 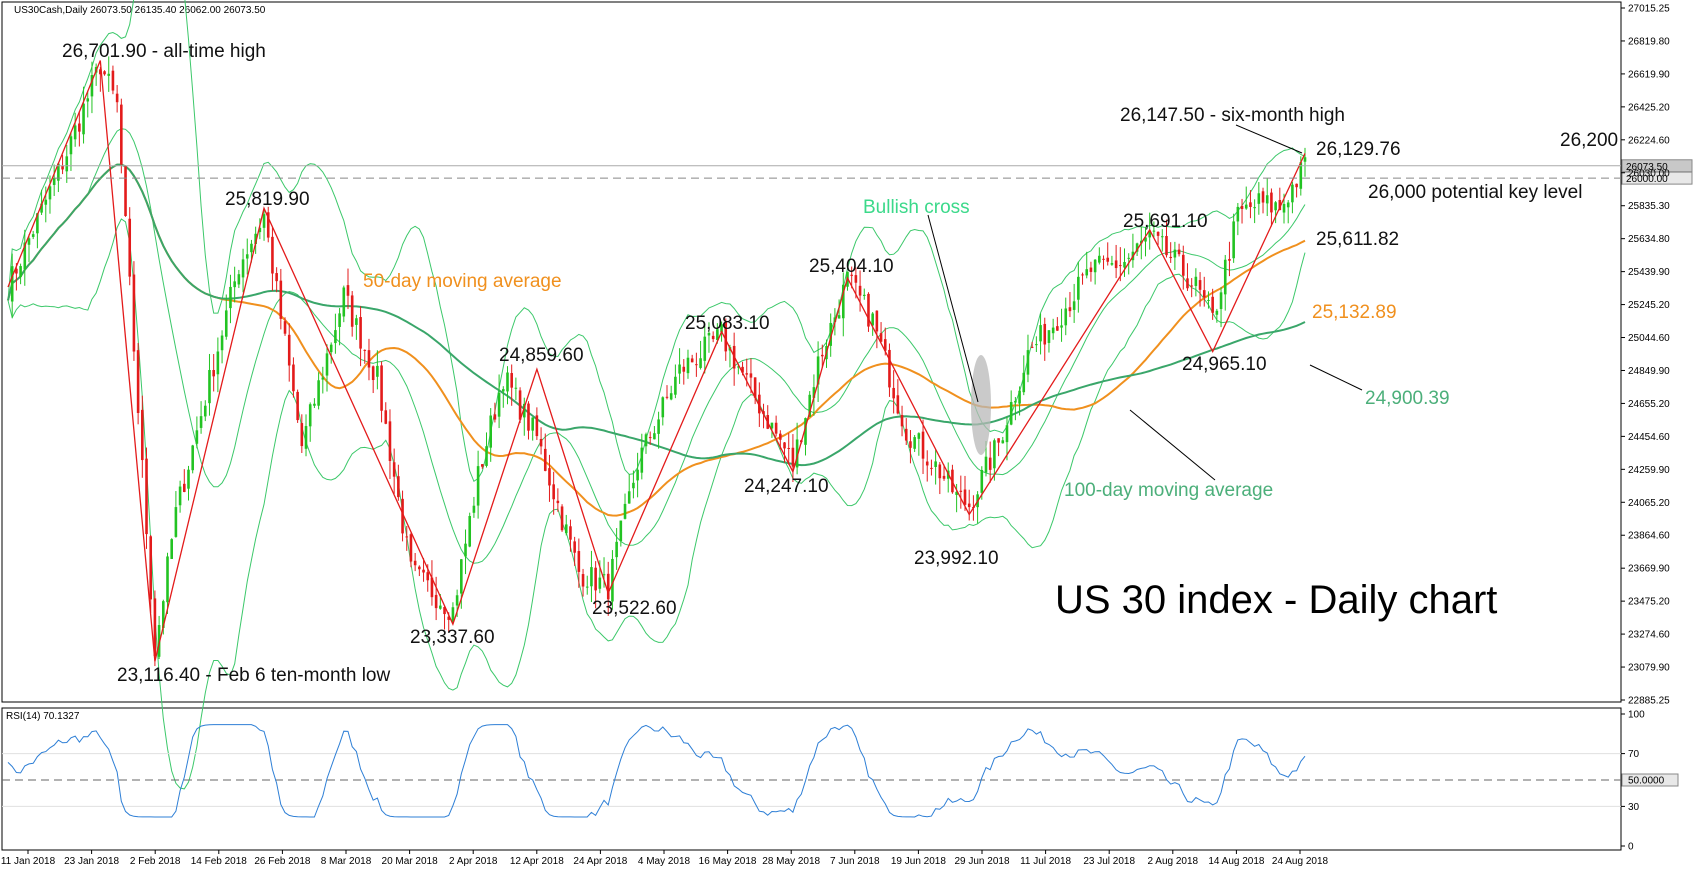 I want to click on x-tick-label: 2 Feb 2018, so click(x=155, y=861).